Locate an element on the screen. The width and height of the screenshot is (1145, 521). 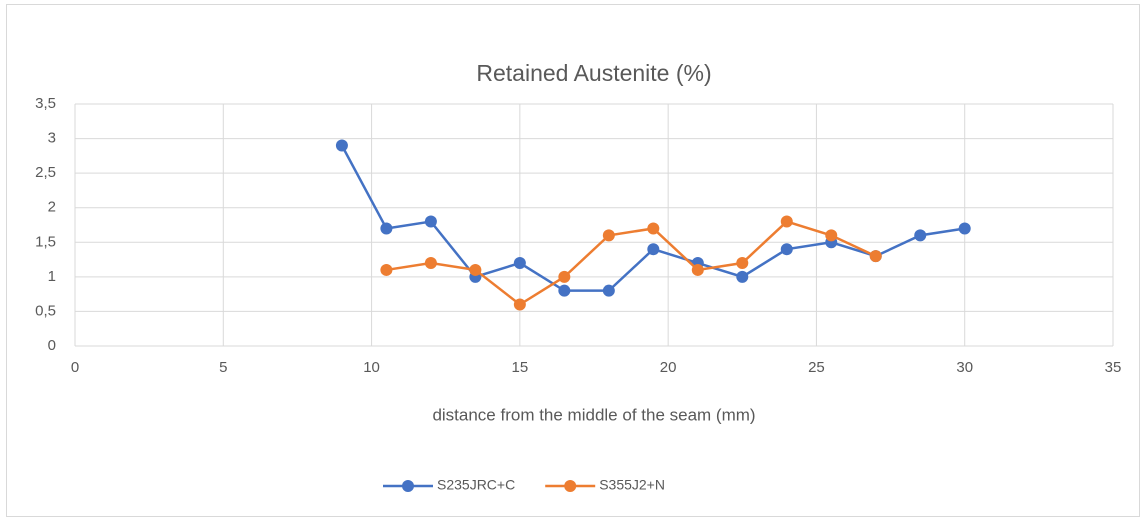
y-tick-label: 2,5 is located at coordinates (45, 172).